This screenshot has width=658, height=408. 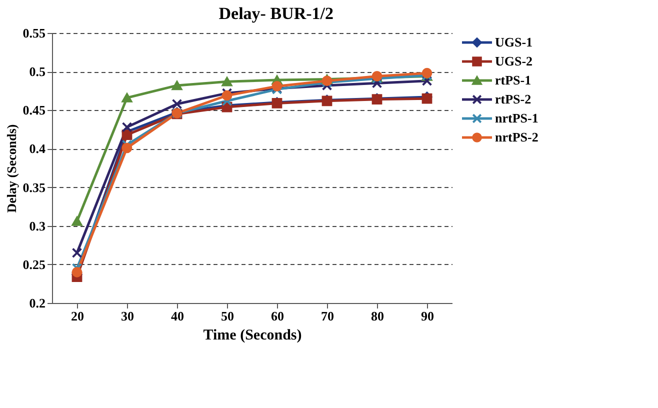 What do you see at coordinates (127, 316) in the screenshot?
I see `x-tick-label: 30` at bounding box center [127, 316].